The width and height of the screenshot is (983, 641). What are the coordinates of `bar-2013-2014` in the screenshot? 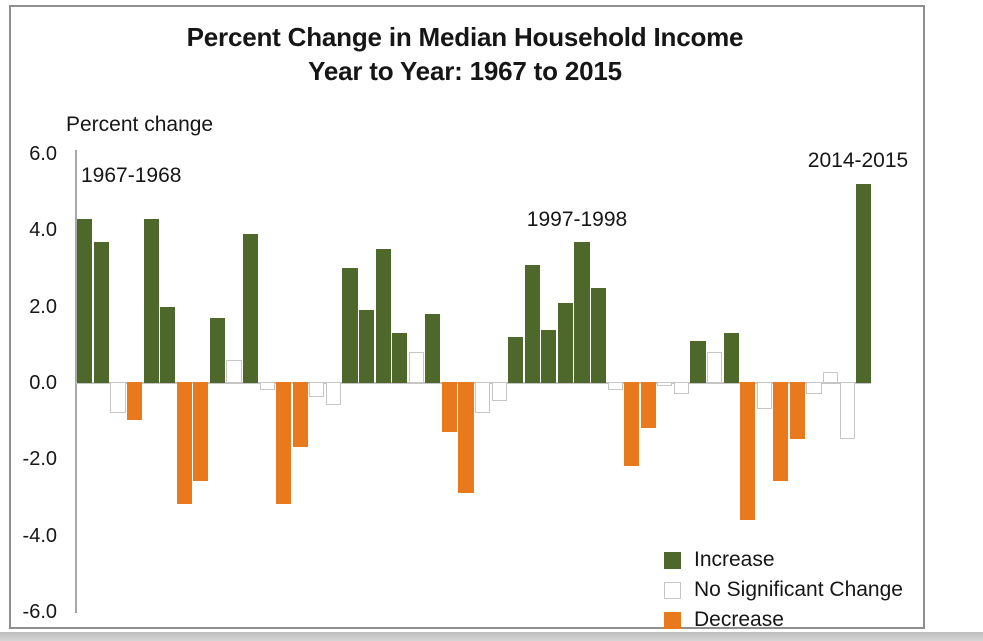 It's located at (847, 411).